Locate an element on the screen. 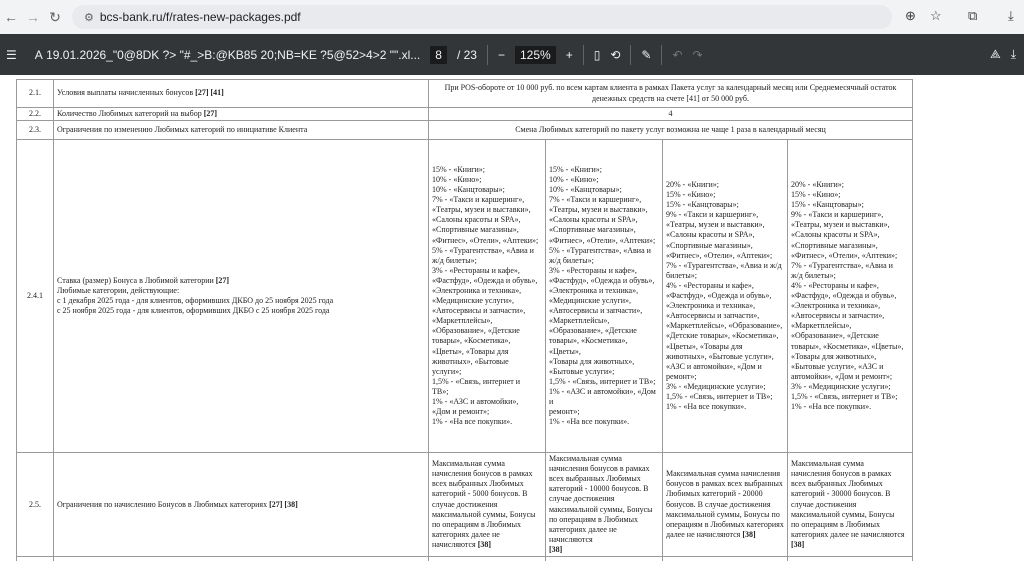 Image resolution: width=1024 pixels, height=561 pixels. page-number-input: 8 is located at coordinates (438, 54).